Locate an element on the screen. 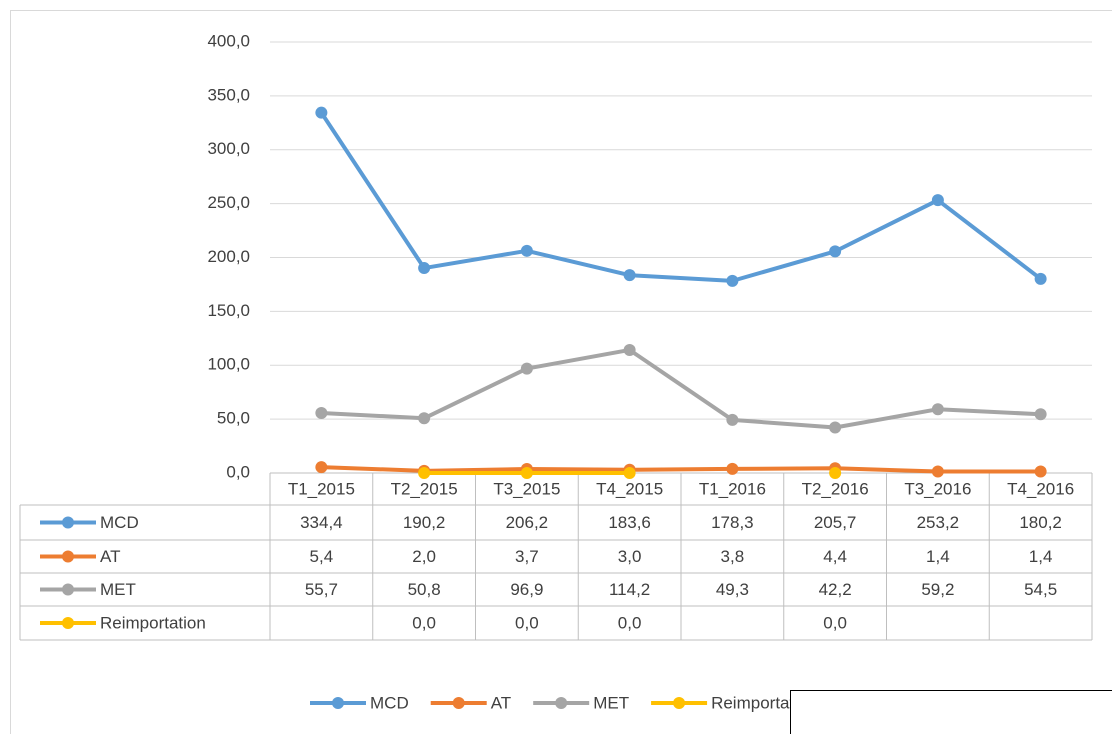 The width and height of the screenshot is (1112, 734). y-tick-label: 50,0 is located at coordinates (233, 418).